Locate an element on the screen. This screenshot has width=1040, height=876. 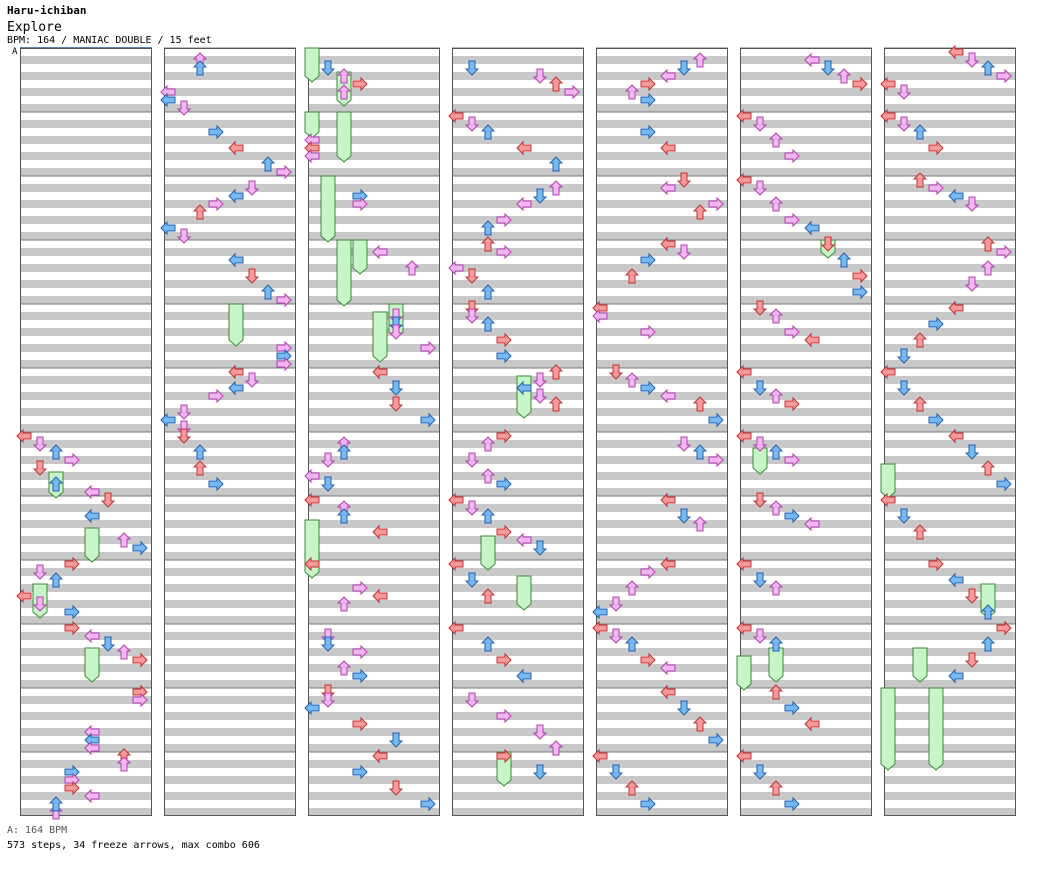
chart-column is located at coordinates (662, 431).